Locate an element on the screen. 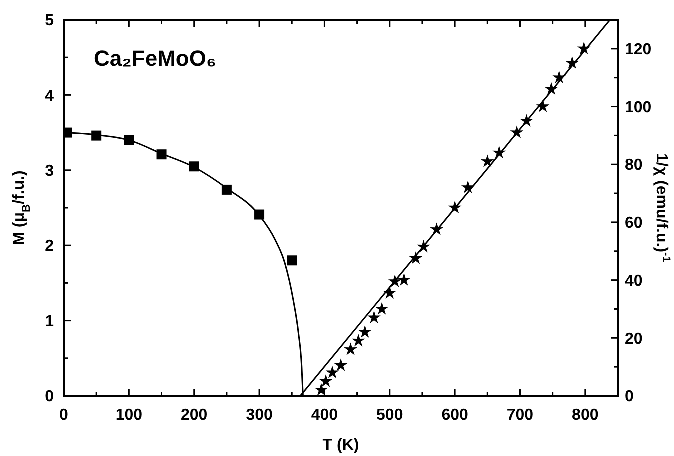  y-tick-label: 3 is located at coordinates (49, 171).